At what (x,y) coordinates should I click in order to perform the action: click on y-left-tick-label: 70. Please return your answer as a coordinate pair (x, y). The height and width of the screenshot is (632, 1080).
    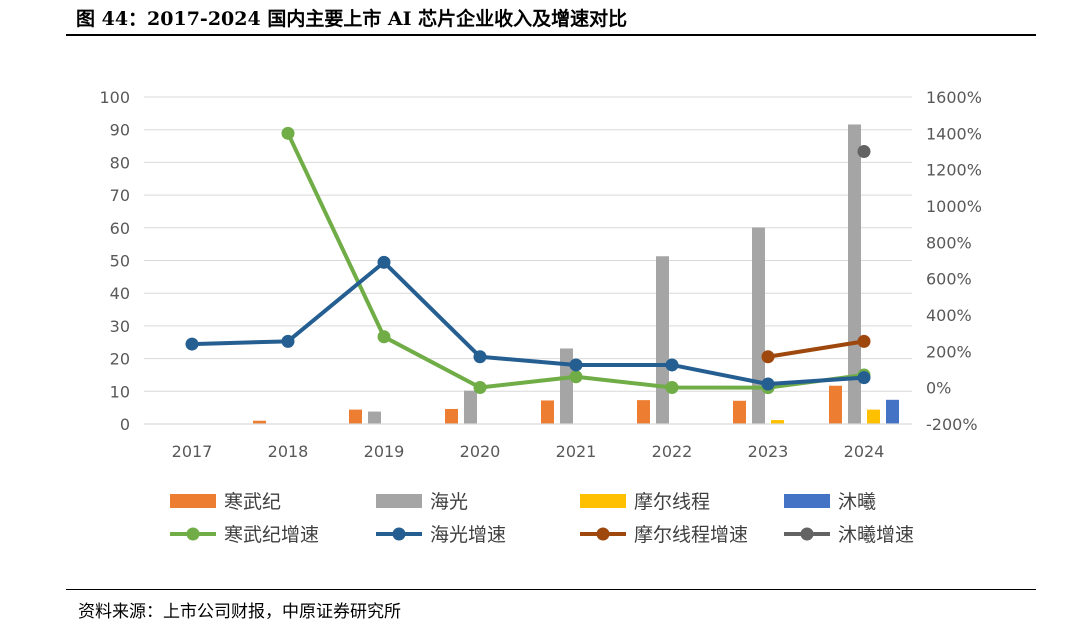
    Looking at the image, I should click on (120, 195).